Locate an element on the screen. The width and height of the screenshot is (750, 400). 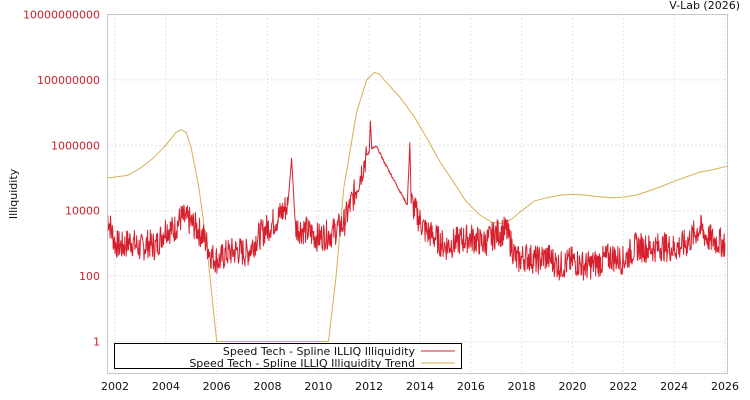
y-tick-label: 10000 is located at coordinates (82, 211).